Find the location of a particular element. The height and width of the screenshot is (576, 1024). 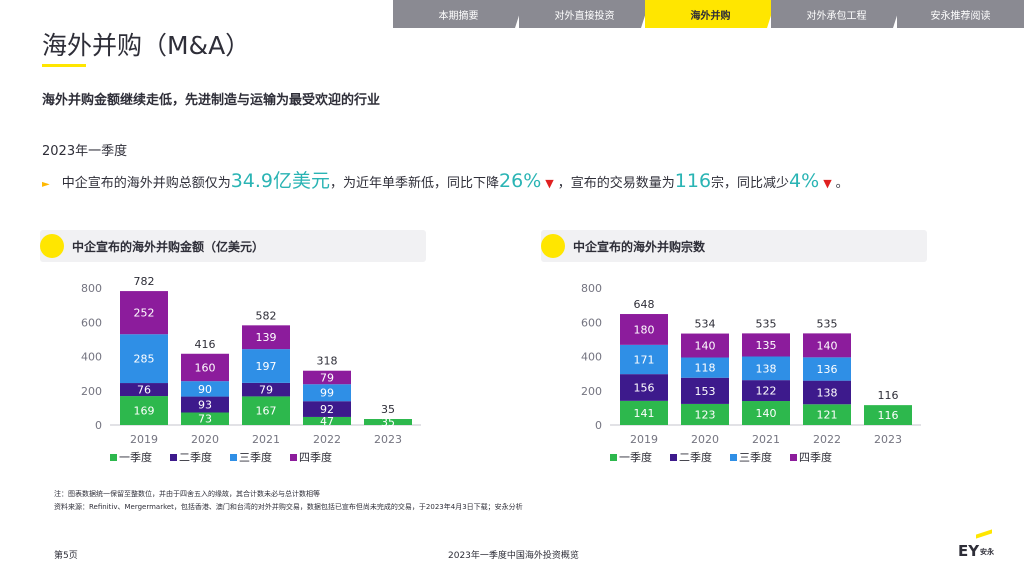

y-tick-label: 200 is located at coordinates (591, 391).